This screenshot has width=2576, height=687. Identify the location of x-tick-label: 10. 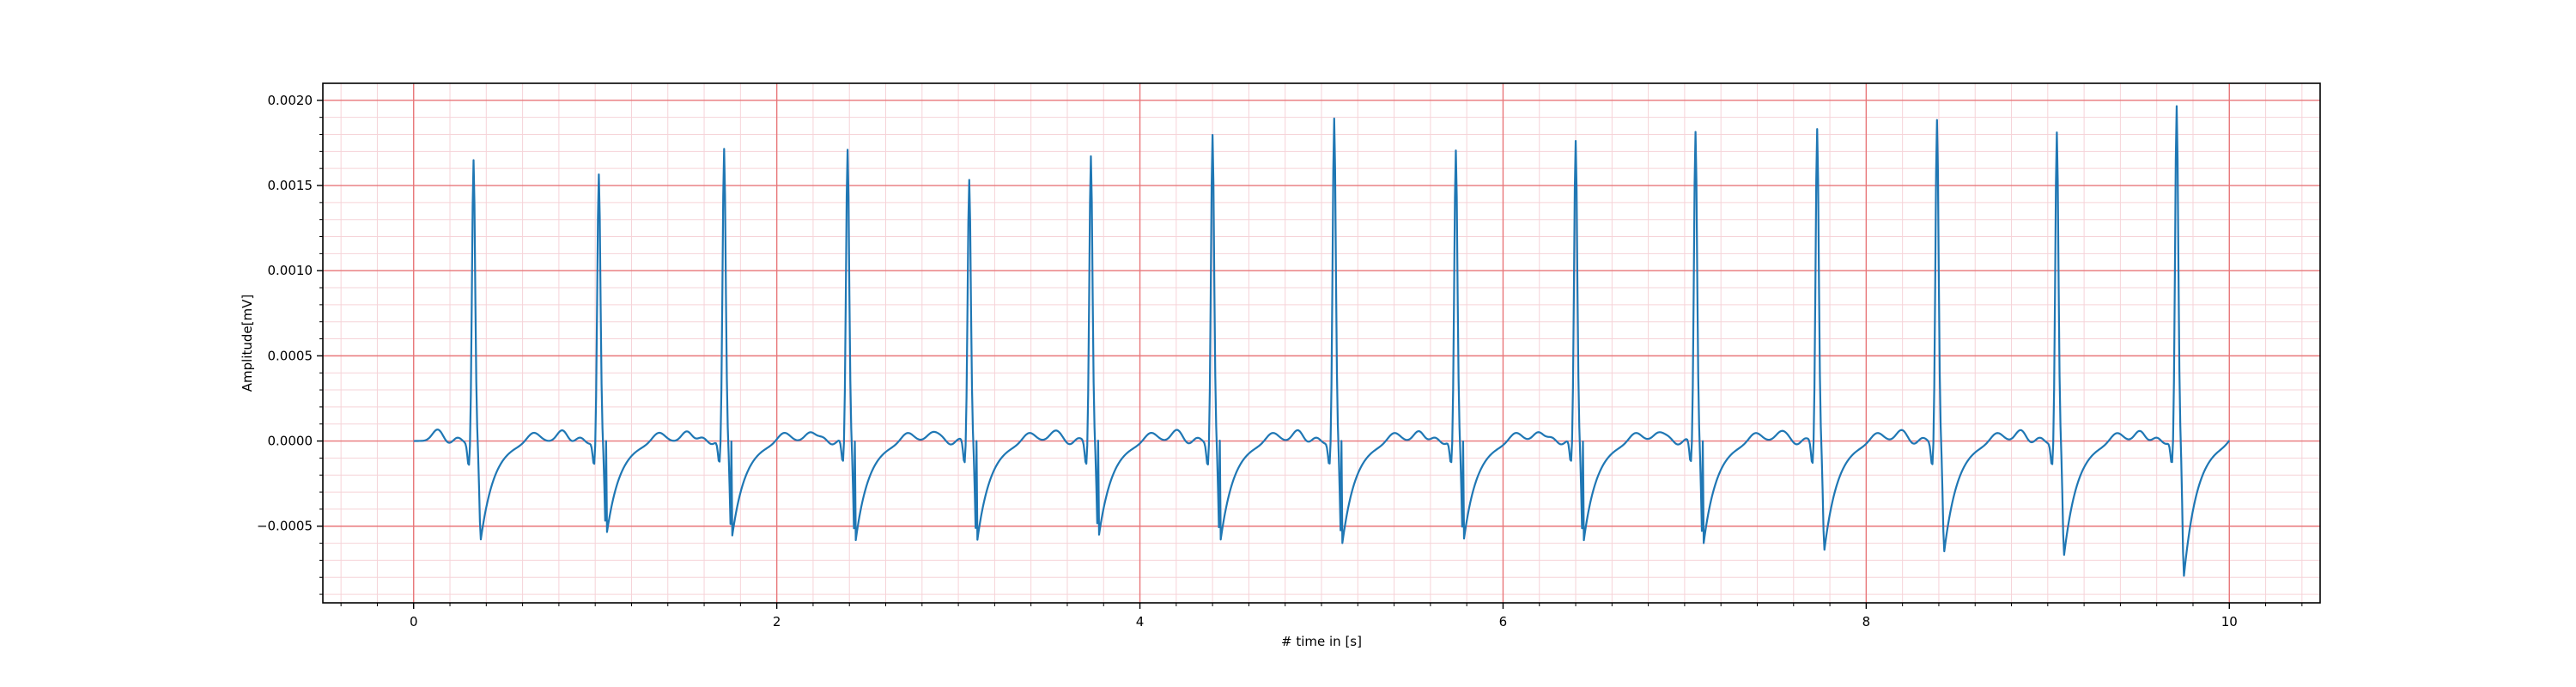
(2229, 621).